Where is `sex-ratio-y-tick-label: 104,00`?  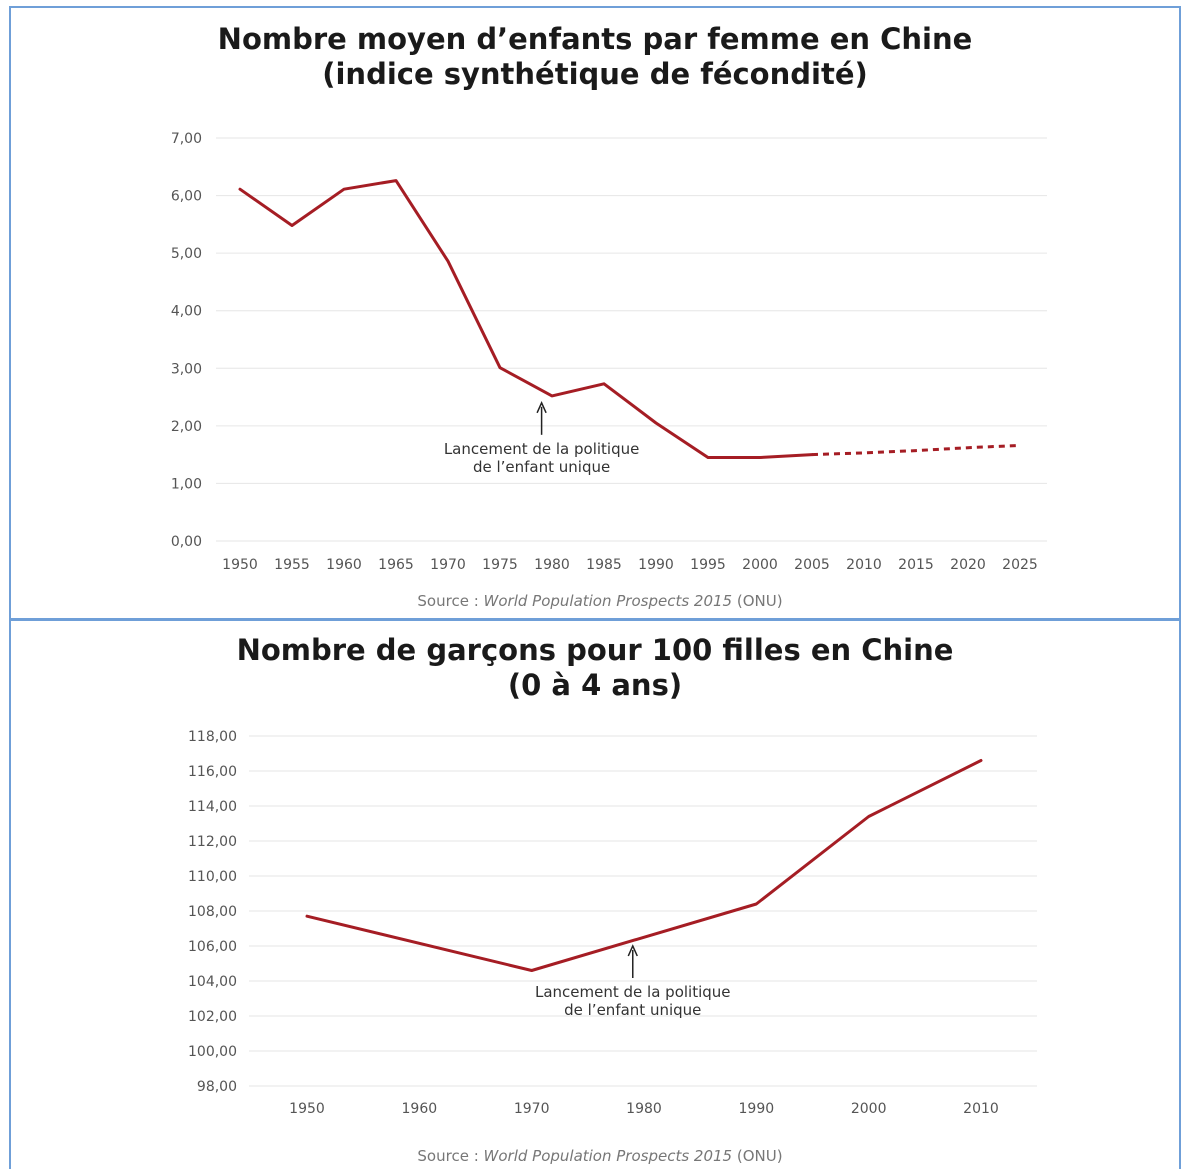
sex-ratio-y-tick-label: 104,00 is located at coordinates (212, 982).